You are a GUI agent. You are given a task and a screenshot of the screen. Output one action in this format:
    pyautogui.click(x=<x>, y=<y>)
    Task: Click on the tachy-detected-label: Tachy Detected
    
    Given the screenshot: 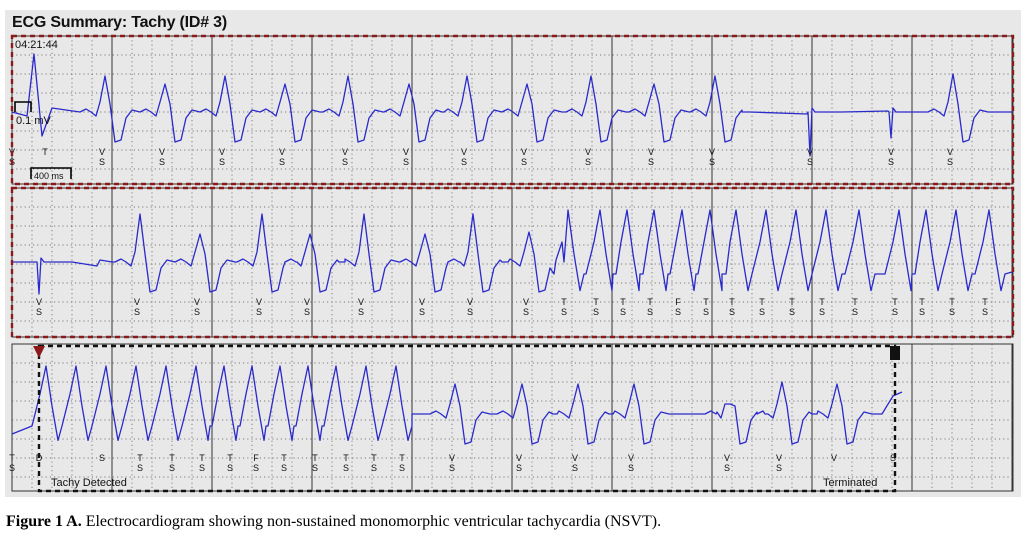 What is the action you would take?
    pyautogui.click(x=89, y=483)
    